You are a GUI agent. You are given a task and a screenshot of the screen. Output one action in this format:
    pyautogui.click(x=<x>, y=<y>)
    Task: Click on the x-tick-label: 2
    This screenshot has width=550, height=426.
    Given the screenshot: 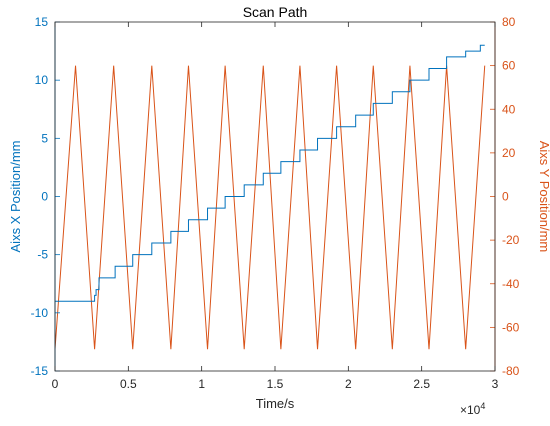 What is the action you would take?
    pyautogui.click(x=348, y=384)
    